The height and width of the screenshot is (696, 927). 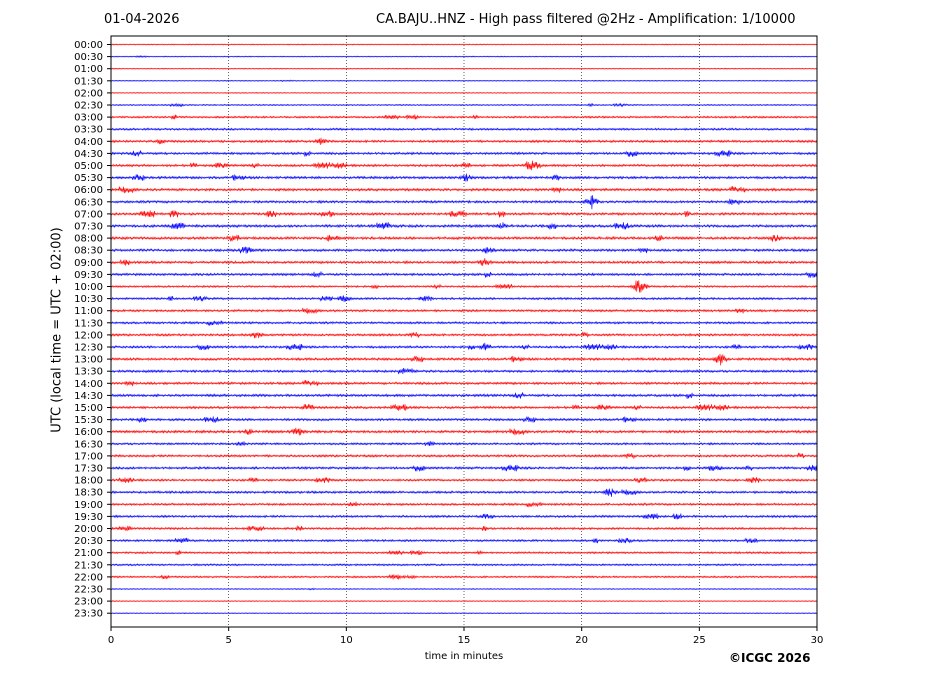 I want to click on y-tick-label: 10:30, so click(x=88, y=299).